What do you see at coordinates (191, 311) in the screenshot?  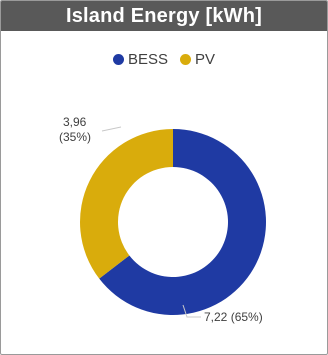 I see `leader-line-bess` at bounding box center [191, 311].